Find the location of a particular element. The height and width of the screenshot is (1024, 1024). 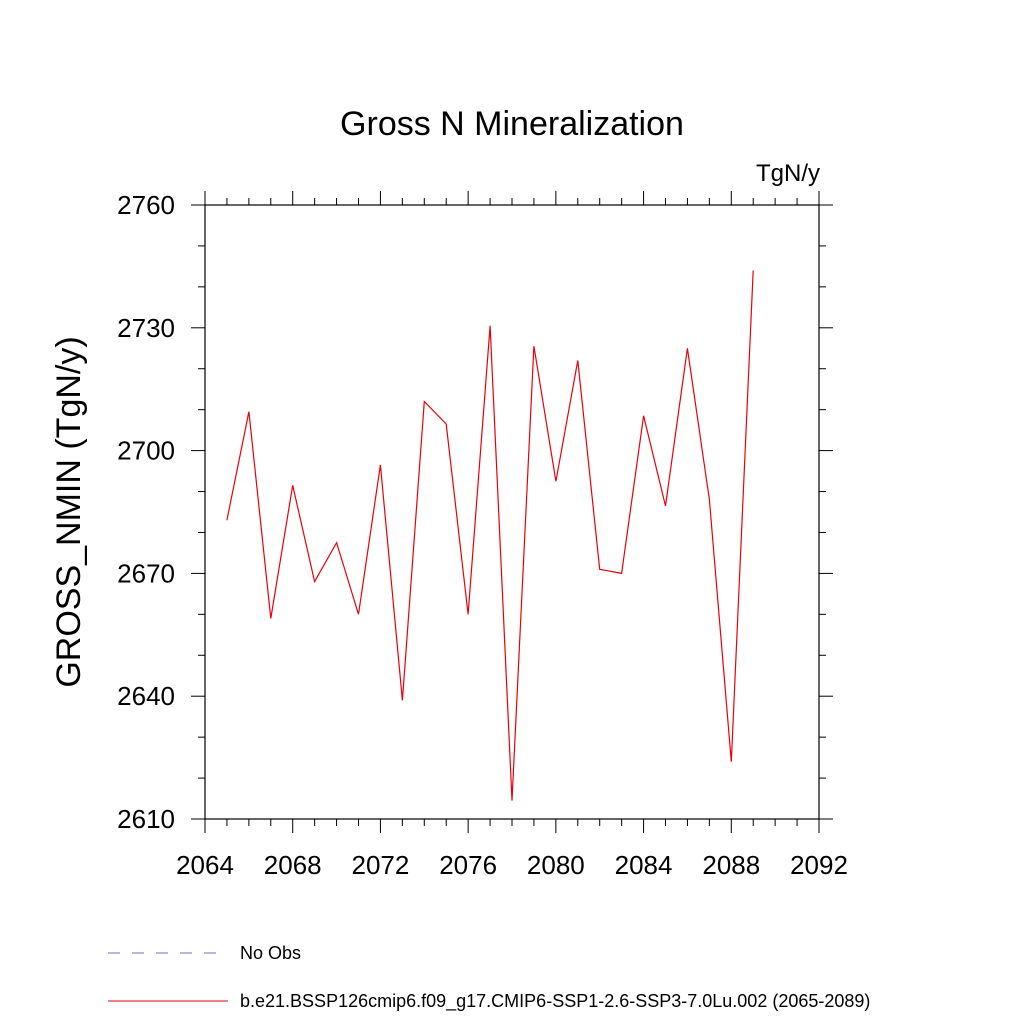

legend-no-obs-label: No Obs is located at coordinates (270, 953).